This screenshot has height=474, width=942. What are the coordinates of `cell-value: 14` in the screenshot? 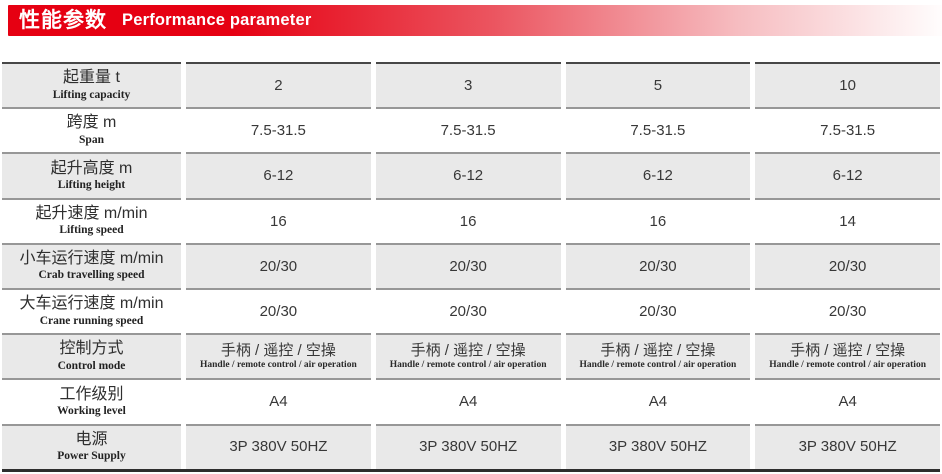 It's located at (847, 221).